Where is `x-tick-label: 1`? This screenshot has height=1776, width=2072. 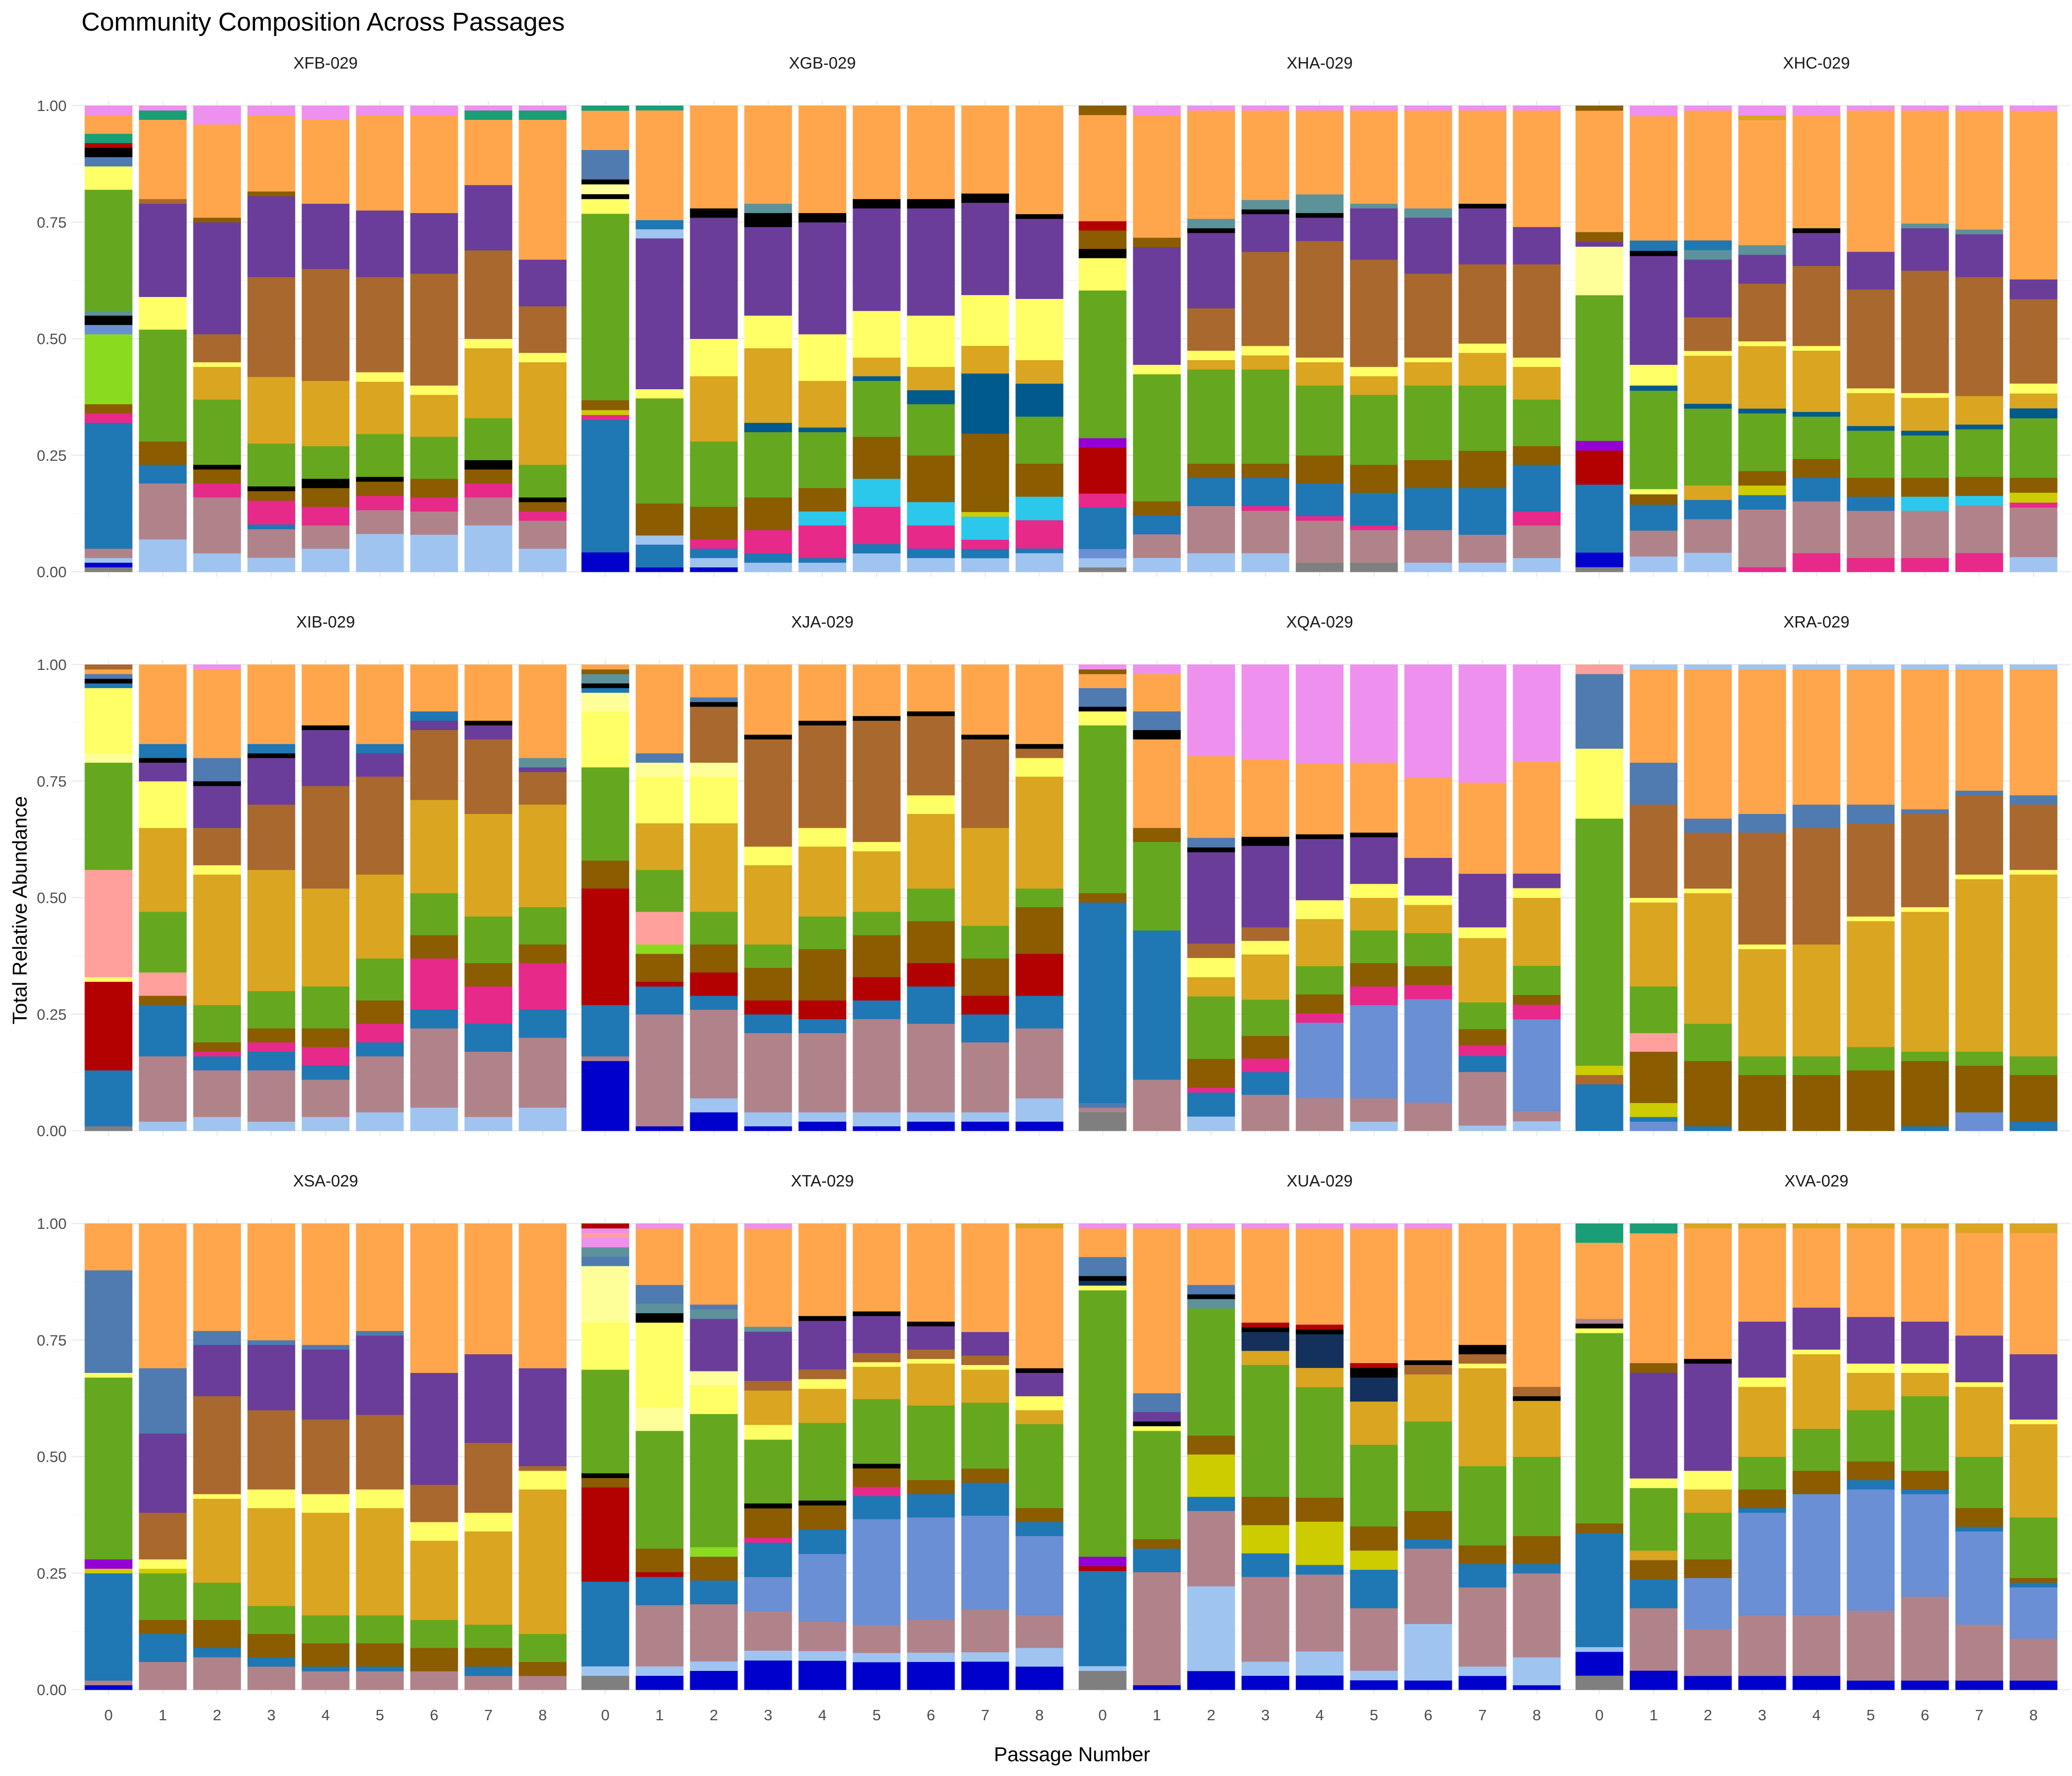
x-tick-label: 1 is located at coordinates (1157, 1715).